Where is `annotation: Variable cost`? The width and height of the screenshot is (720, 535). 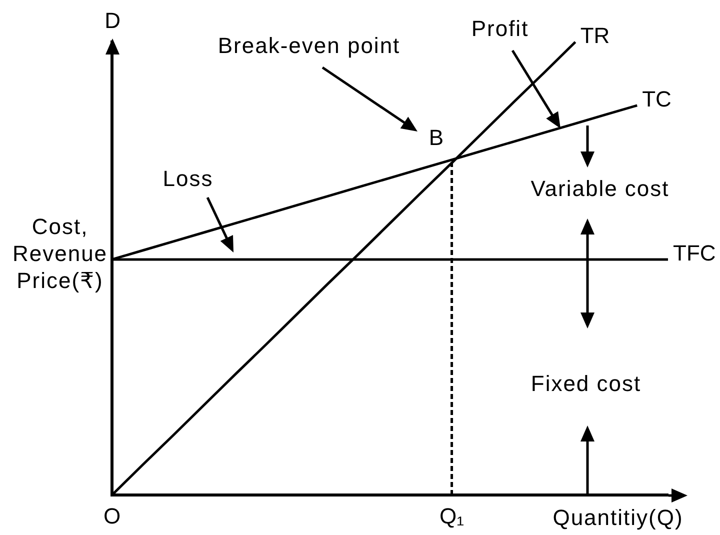
annotation: Variable cost is located at coordinates (600, 189).